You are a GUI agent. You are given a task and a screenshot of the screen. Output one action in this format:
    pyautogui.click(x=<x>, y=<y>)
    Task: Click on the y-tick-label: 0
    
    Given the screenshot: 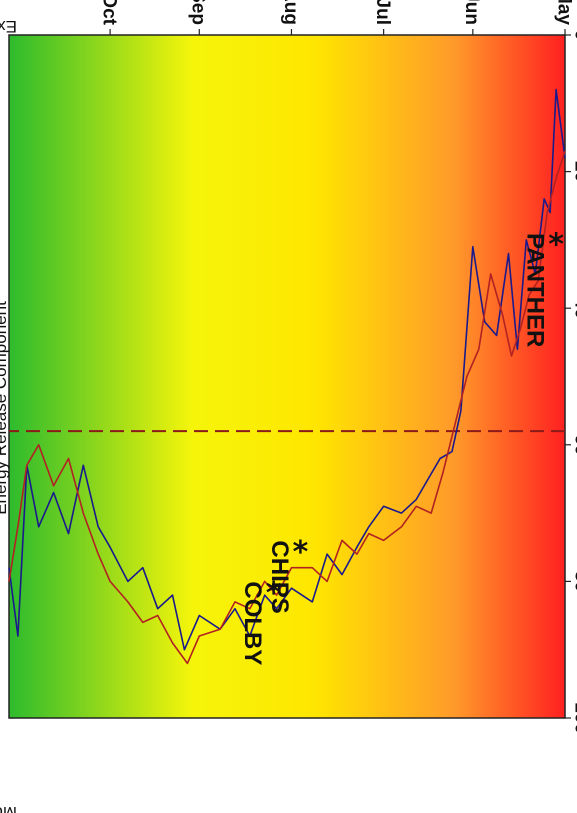 What is the action you would take?
    pyautogui.click(x=574, y=35)
    